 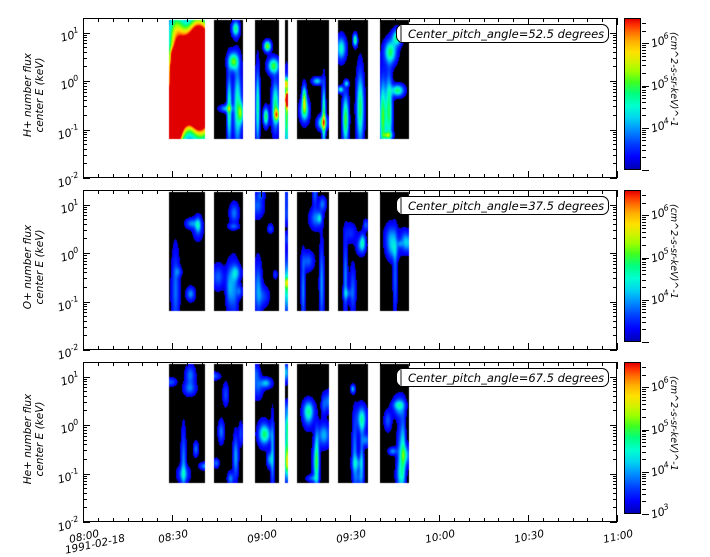 I want to click on legend-h-plus: Center_pitch_angle=52.5 degrees, so click(x=502, y=33).